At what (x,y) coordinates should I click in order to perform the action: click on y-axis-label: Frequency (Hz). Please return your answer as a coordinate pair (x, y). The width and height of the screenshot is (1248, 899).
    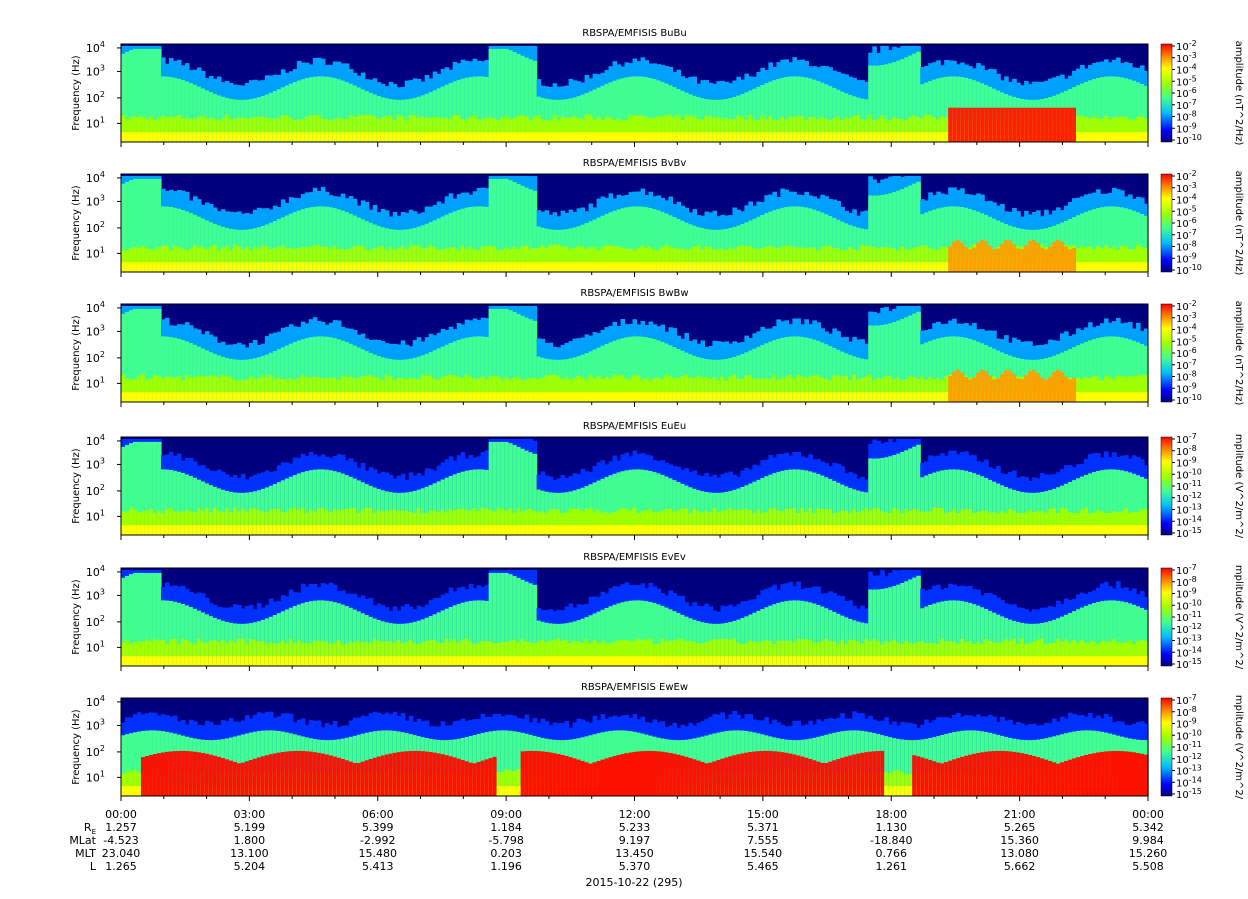
    Looking at the image, I should click on (76, 353).